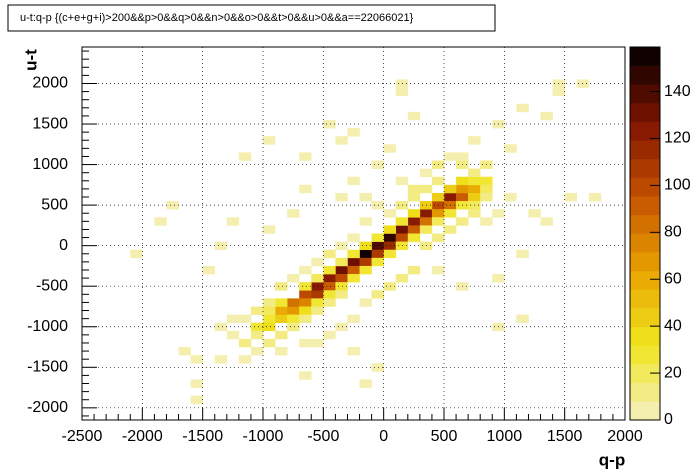 This screenshot has width=696, height=472. Describe the element at coordinates (47, 326) in the screenshot. I see `y-tick-label: -1000` at that location.